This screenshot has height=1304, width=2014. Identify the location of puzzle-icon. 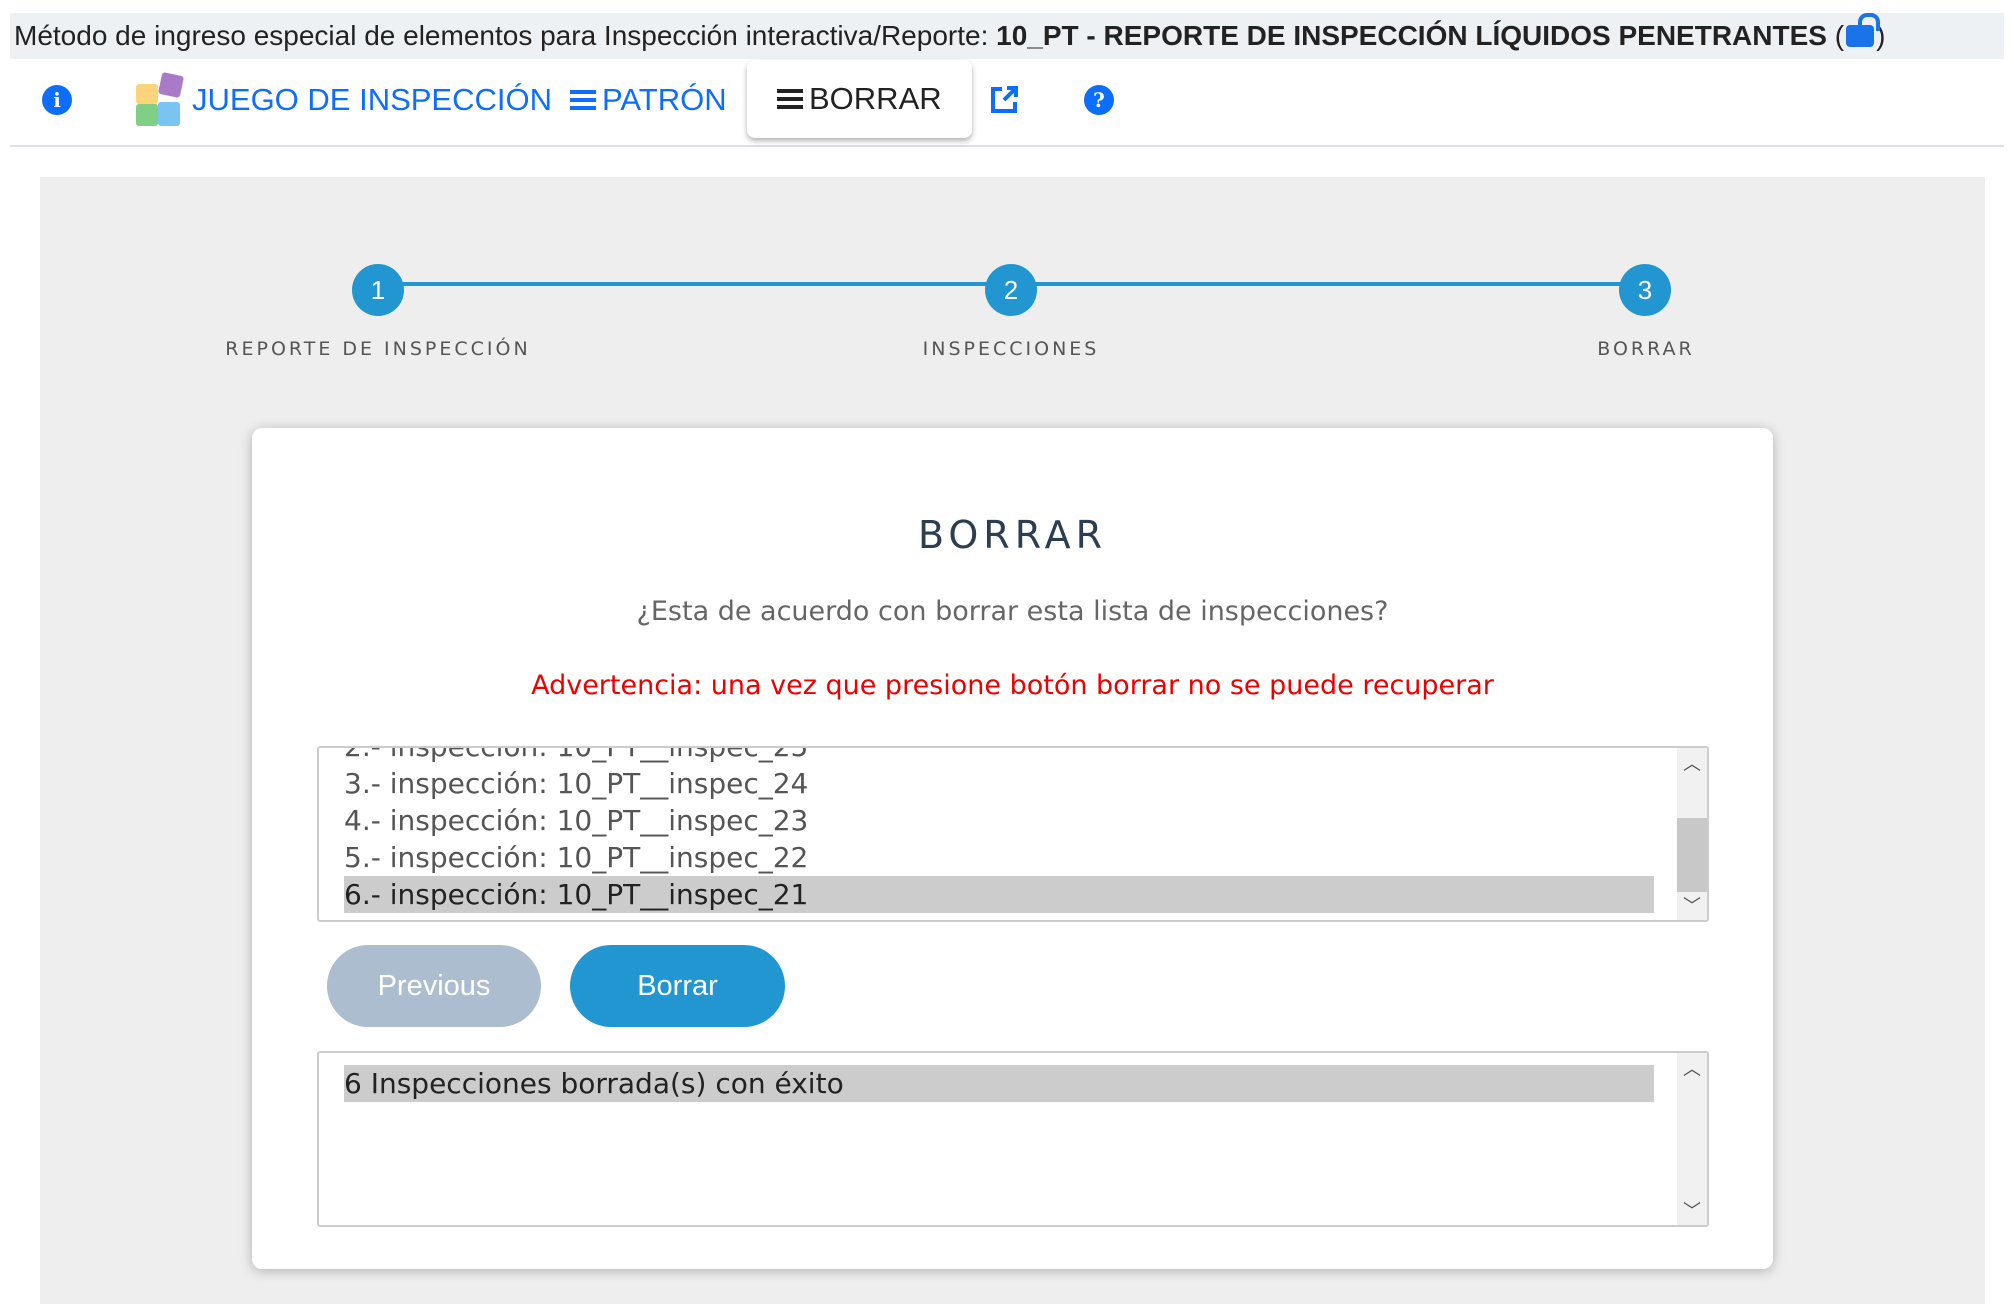
(160, 99).